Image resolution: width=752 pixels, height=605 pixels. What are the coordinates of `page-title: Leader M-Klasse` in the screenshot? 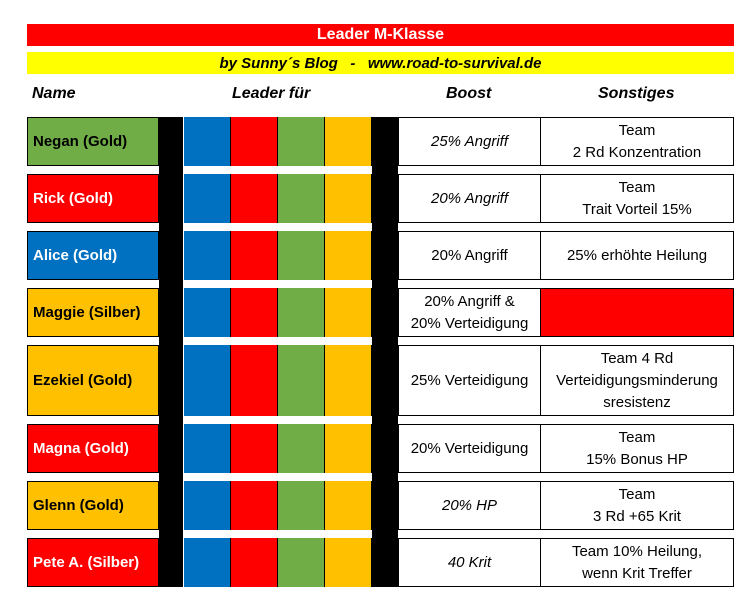 It's located at (380, 34).